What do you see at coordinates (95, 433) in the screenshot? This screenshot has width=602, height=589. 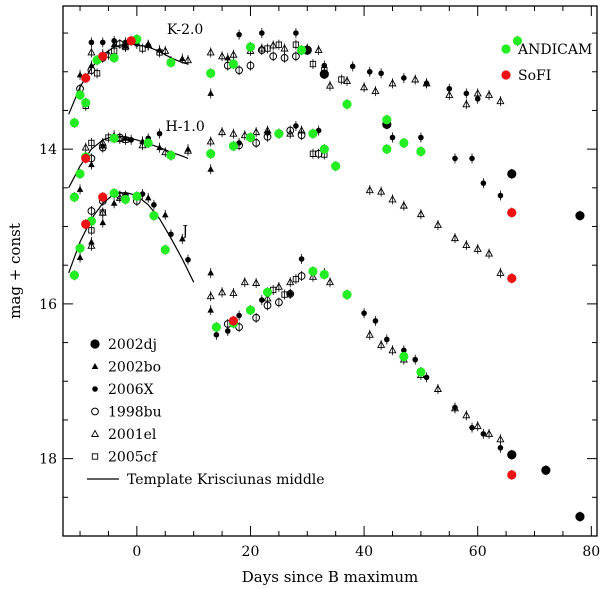 I see `legend-marker-2001el` at bounding box center [95, 433].